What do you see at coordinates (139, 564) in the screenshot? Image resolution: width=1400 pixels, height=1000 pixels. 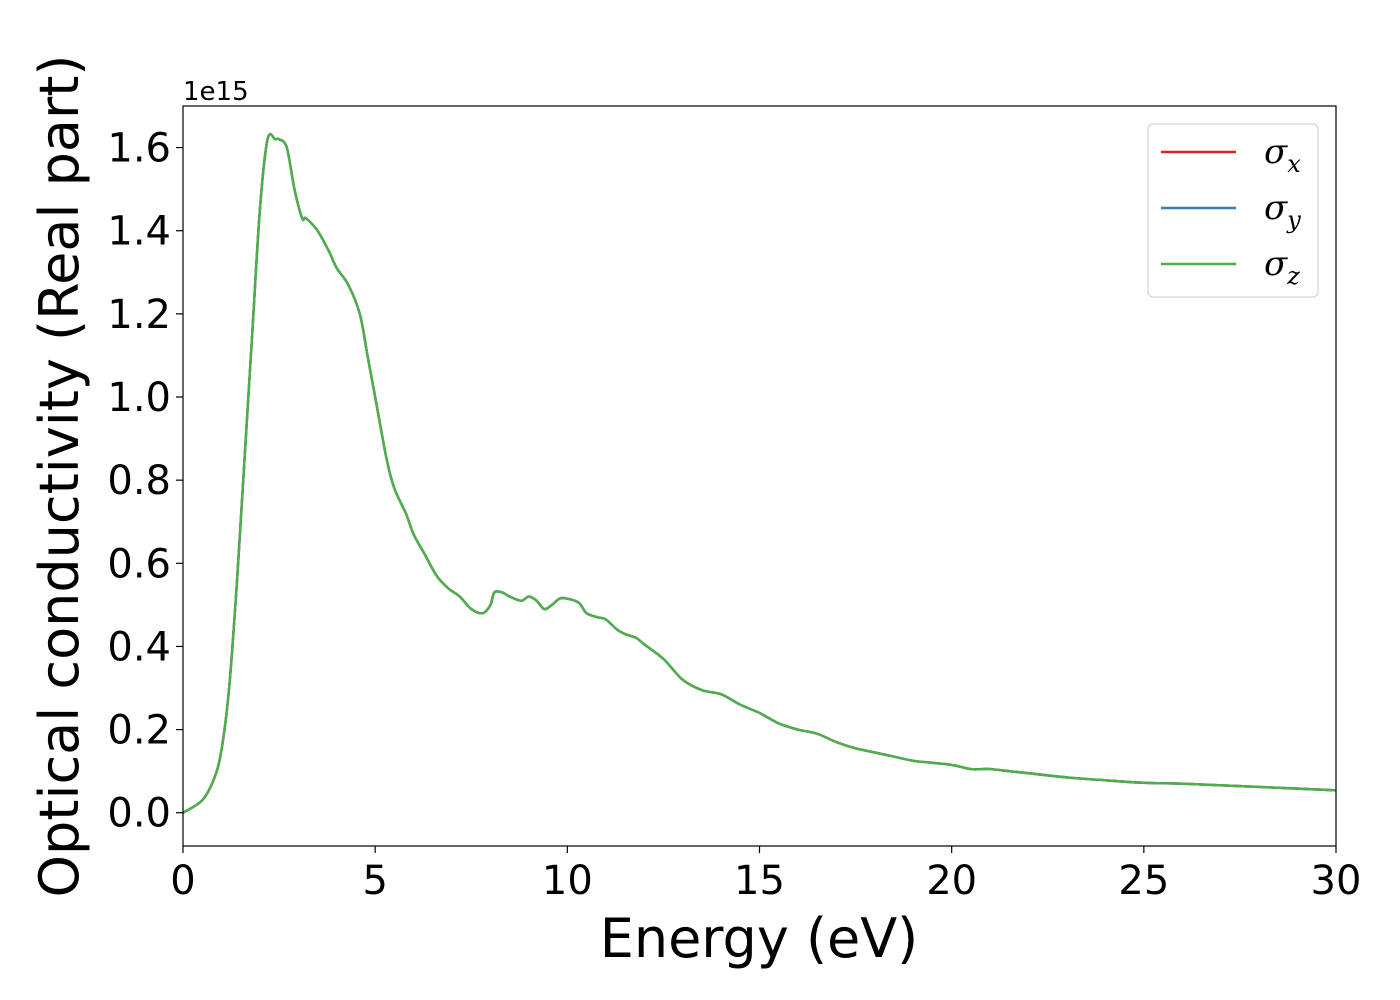 I see `y-tick-label: 0.6` at bounding box center [139, 564].